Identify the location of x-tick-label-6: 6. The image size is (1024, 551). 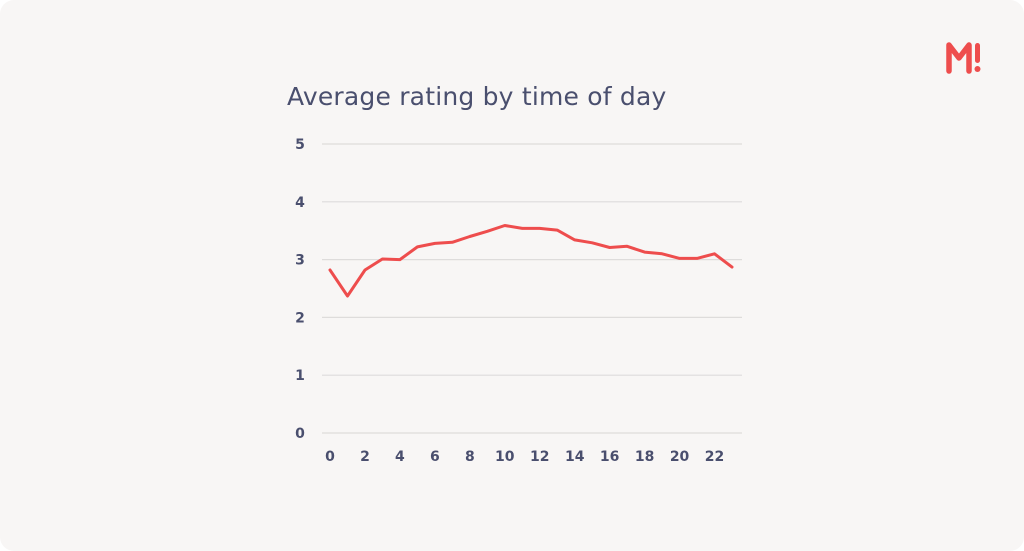
(435, 457).